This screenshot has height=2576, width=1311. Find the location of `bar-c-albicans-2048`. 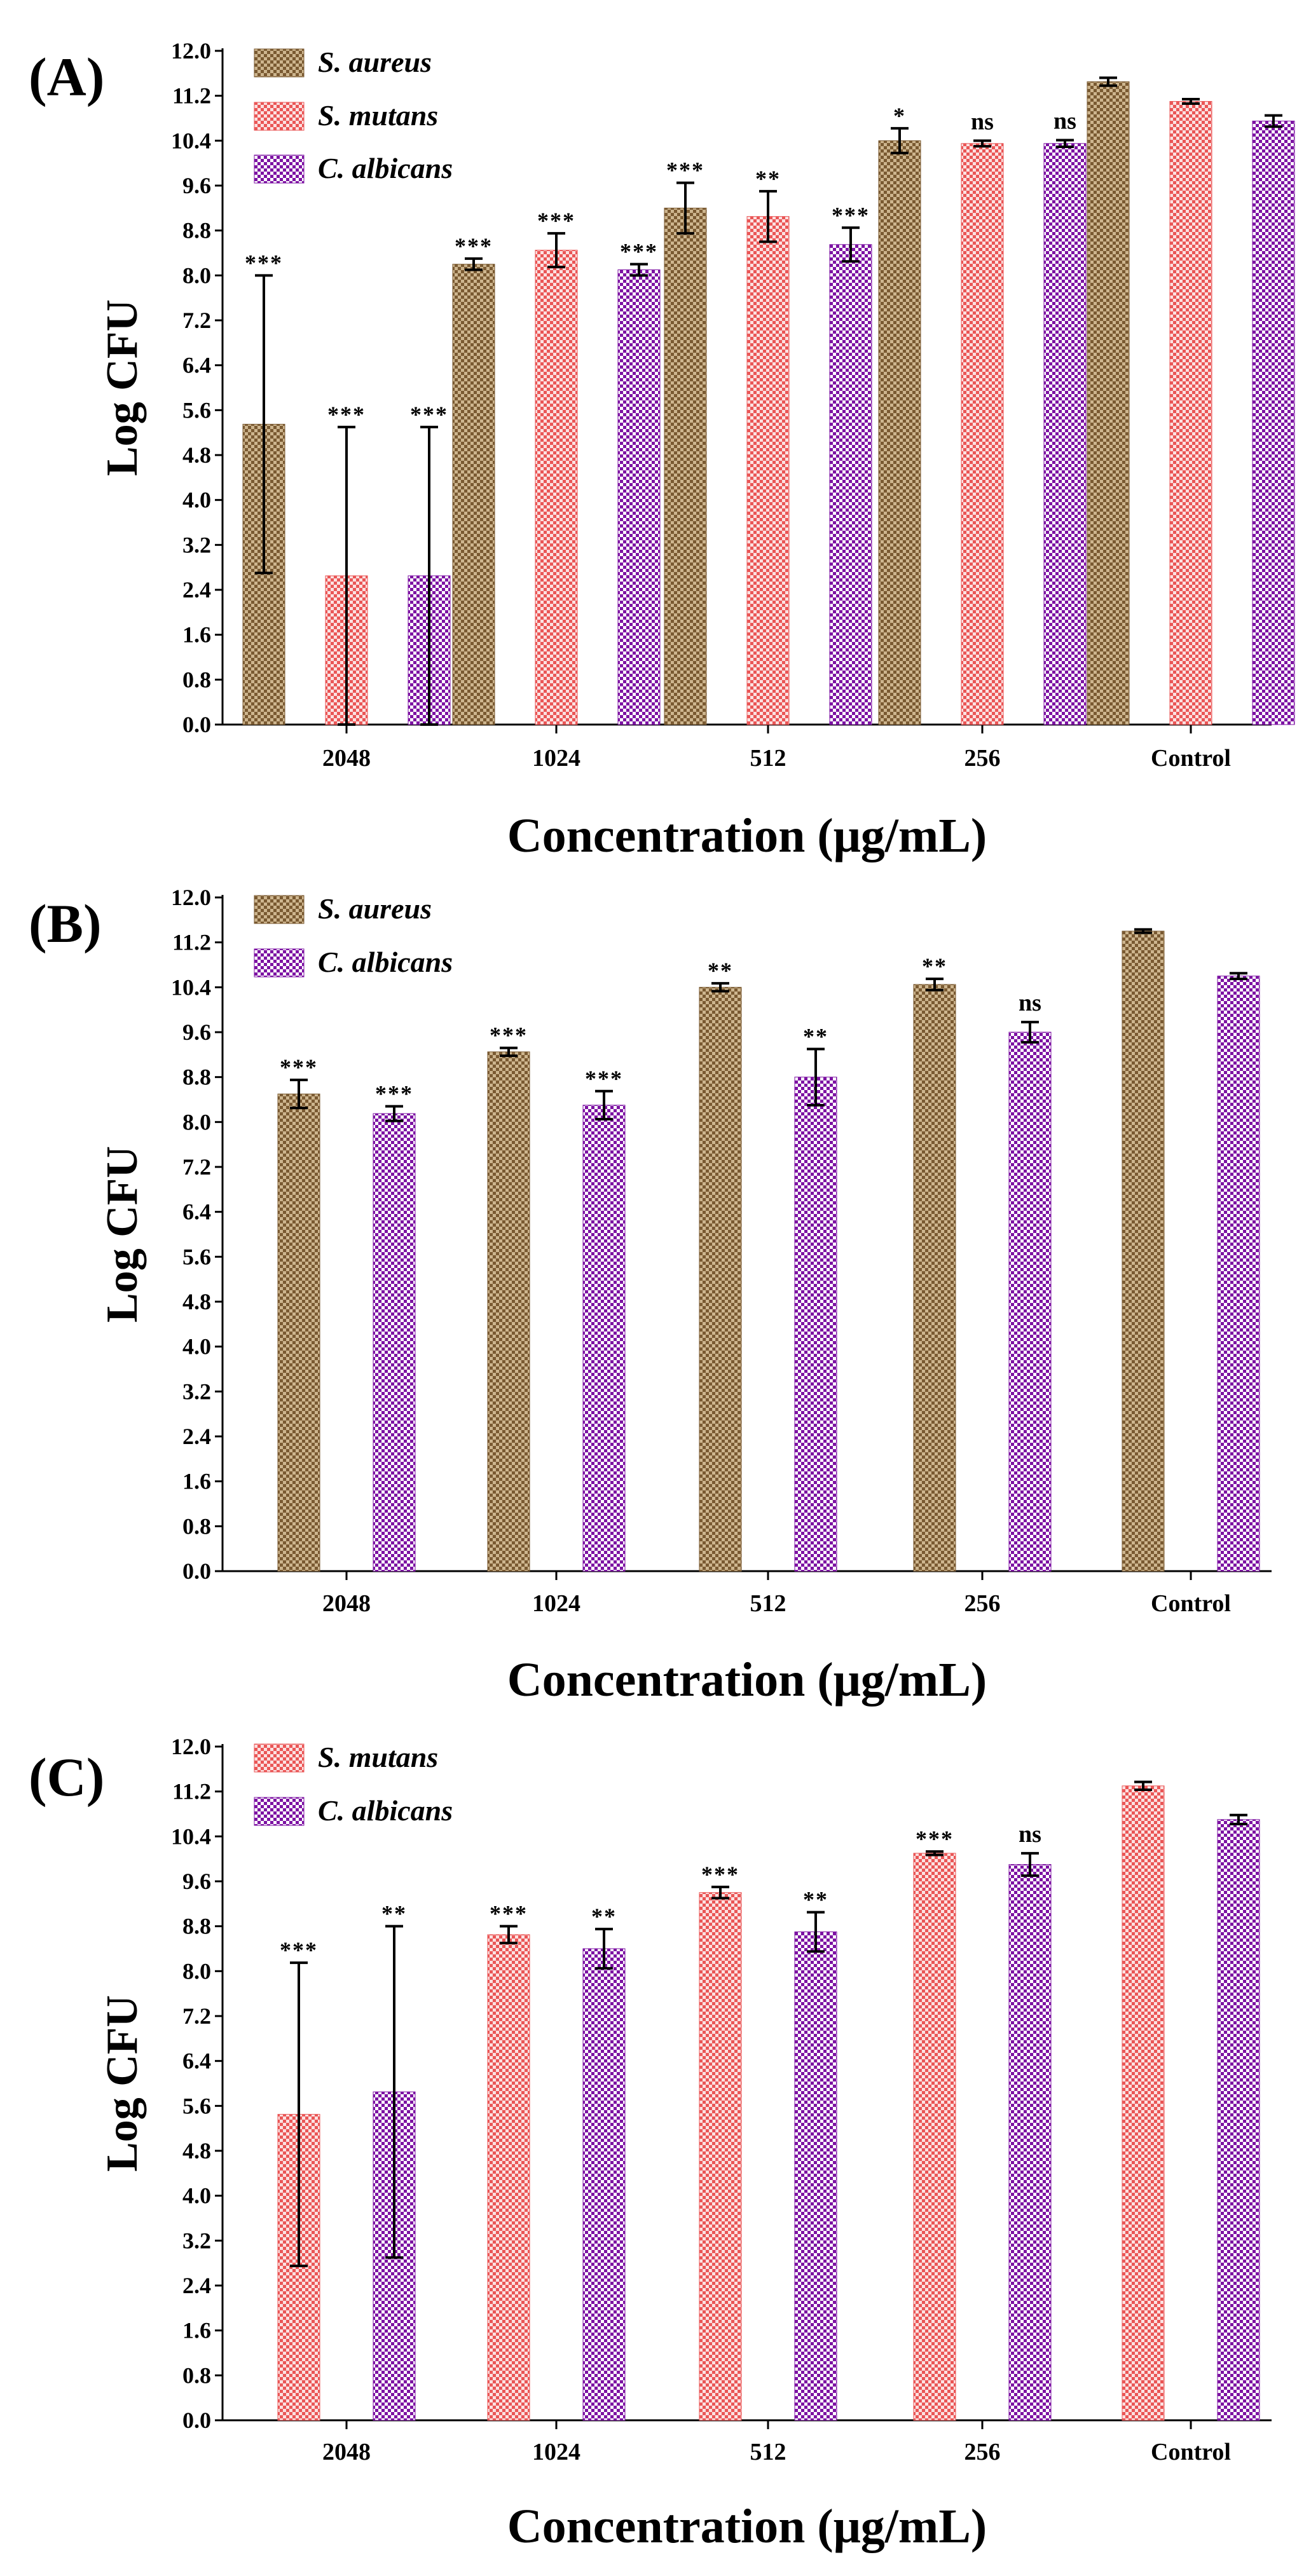

bar-c-albicans-2048 is located at coordinates (394, 1342).